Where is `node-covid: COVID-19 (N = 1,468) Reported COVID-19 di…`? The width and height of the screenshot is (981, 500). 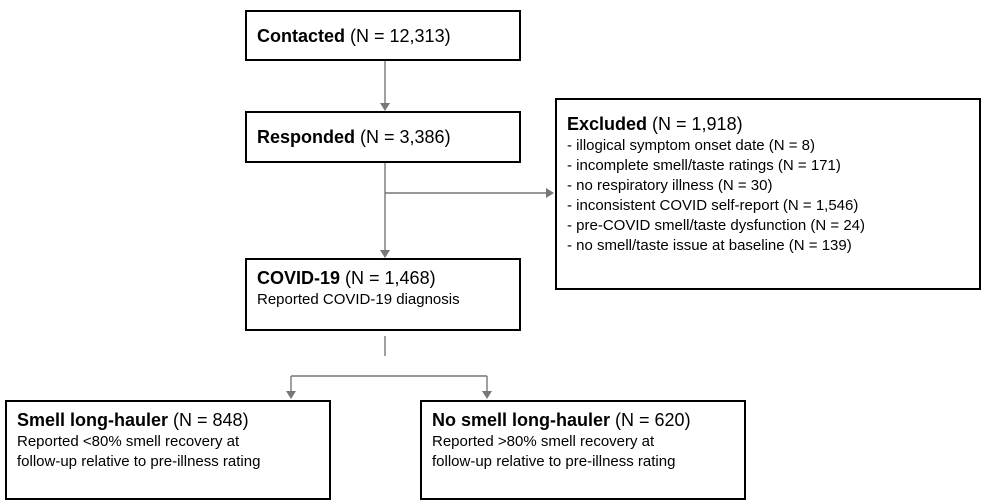 node-covid: COVID-19 (N = 1,468) Reported COVID-19 di… is located at coordinates (383, 294).